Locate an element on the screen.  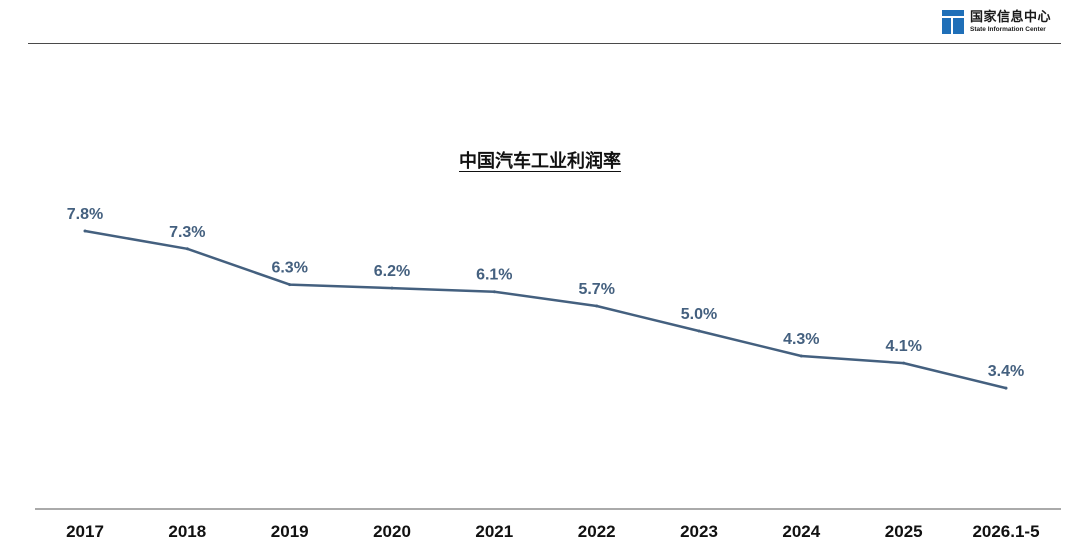
data-label: 3.4% is located at coordinates (1006, 371).